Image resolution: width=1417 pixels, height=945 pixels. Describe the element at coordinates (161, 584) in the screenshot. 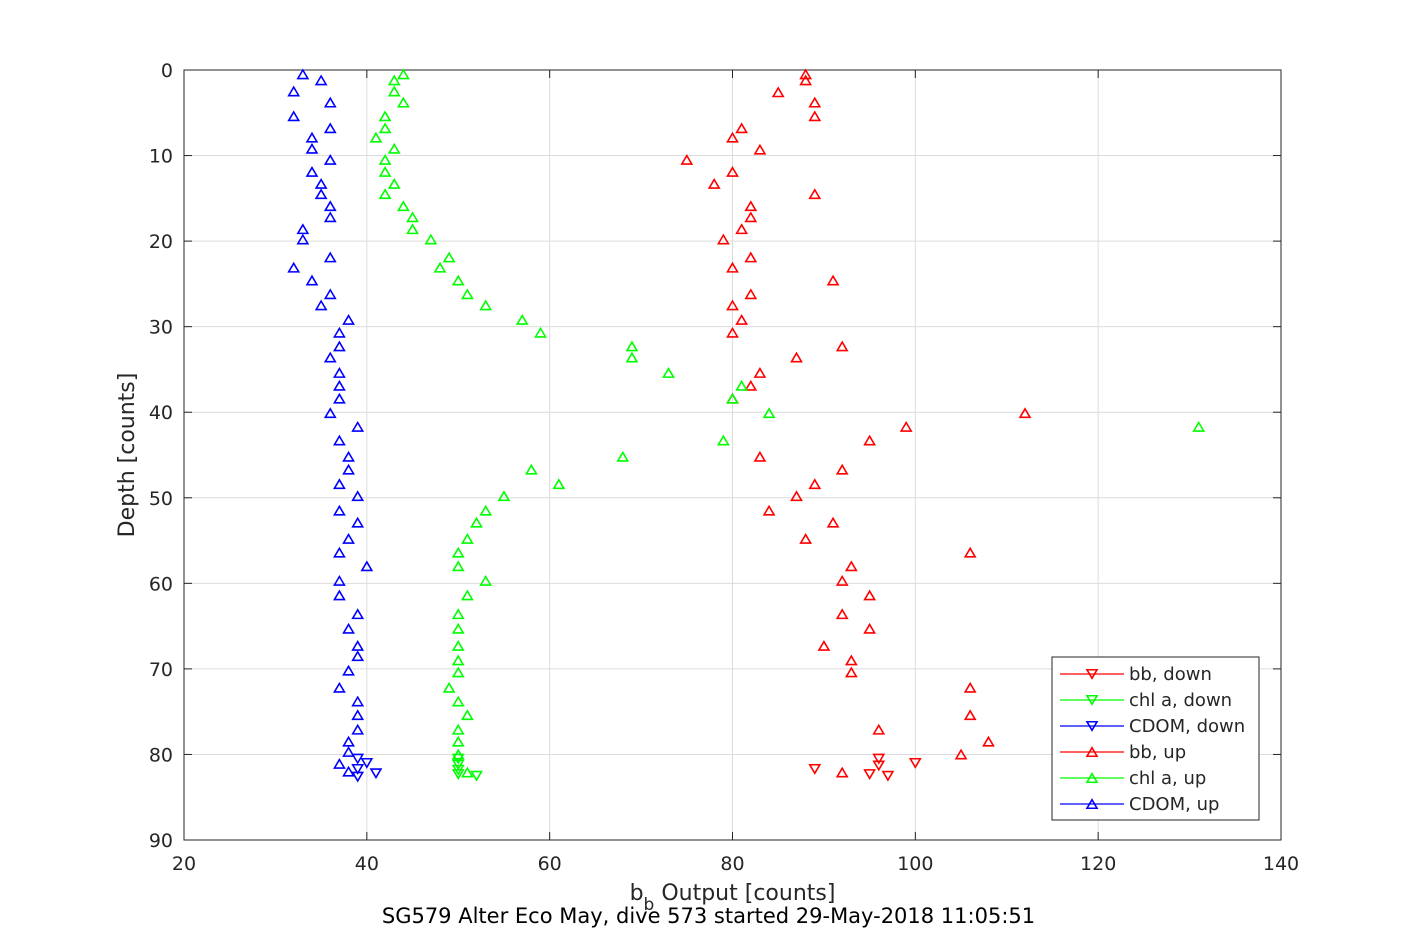

I see `y-tick-label: 60` at that location.